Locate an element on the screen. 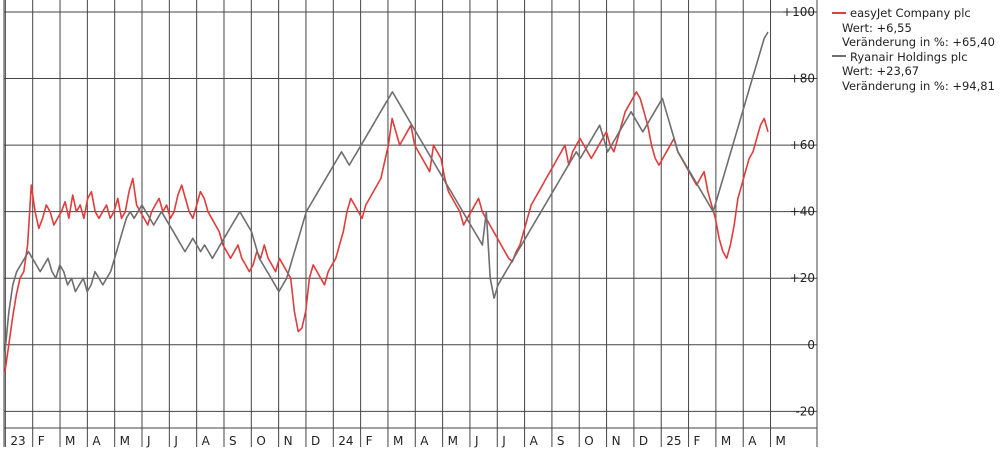 Image resolution: width=1000 pixels, height=451 pixels. legend-swatch-ryanair is located at coordinates (839, 56).